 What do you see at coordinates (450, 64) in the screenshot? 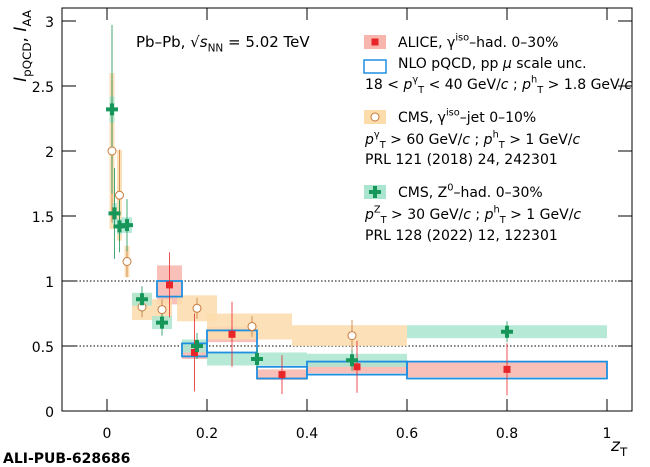
I see `text-part: NLO pQCD, pp` at bounding box center [450, 64].